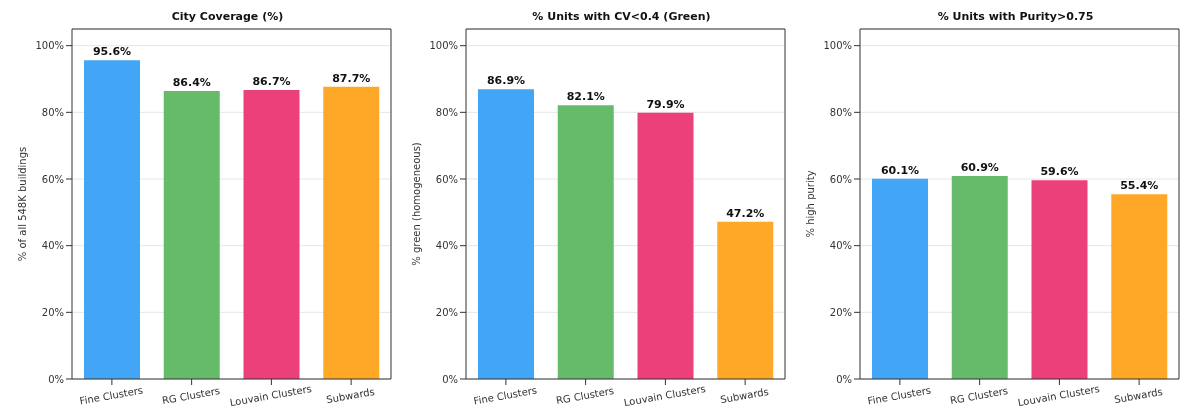 The width and height of the screenshot is (1192, 419). I want to click on y-axis-title: % green (homogeneous), so click(416, 204).